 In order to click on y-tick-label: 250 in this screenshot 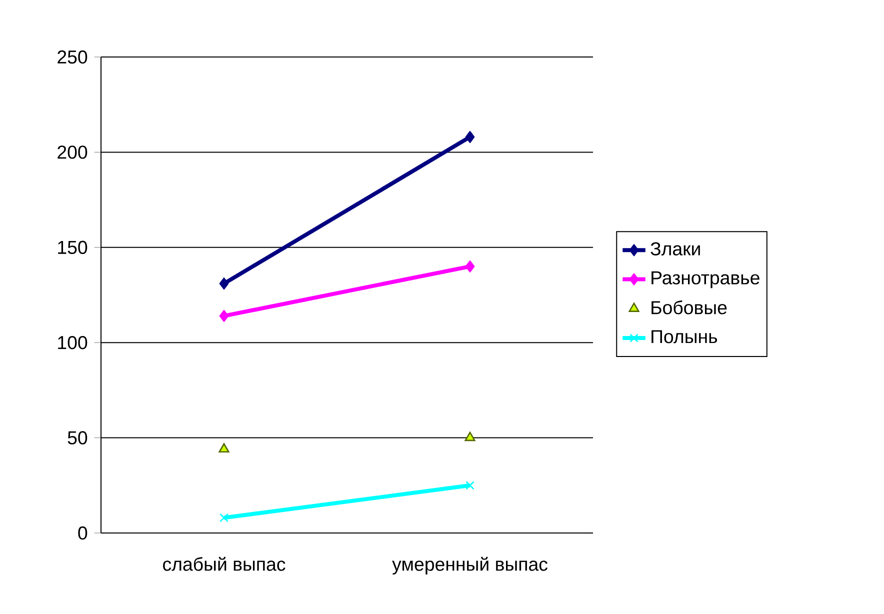, I will do `click(73, 57)`.